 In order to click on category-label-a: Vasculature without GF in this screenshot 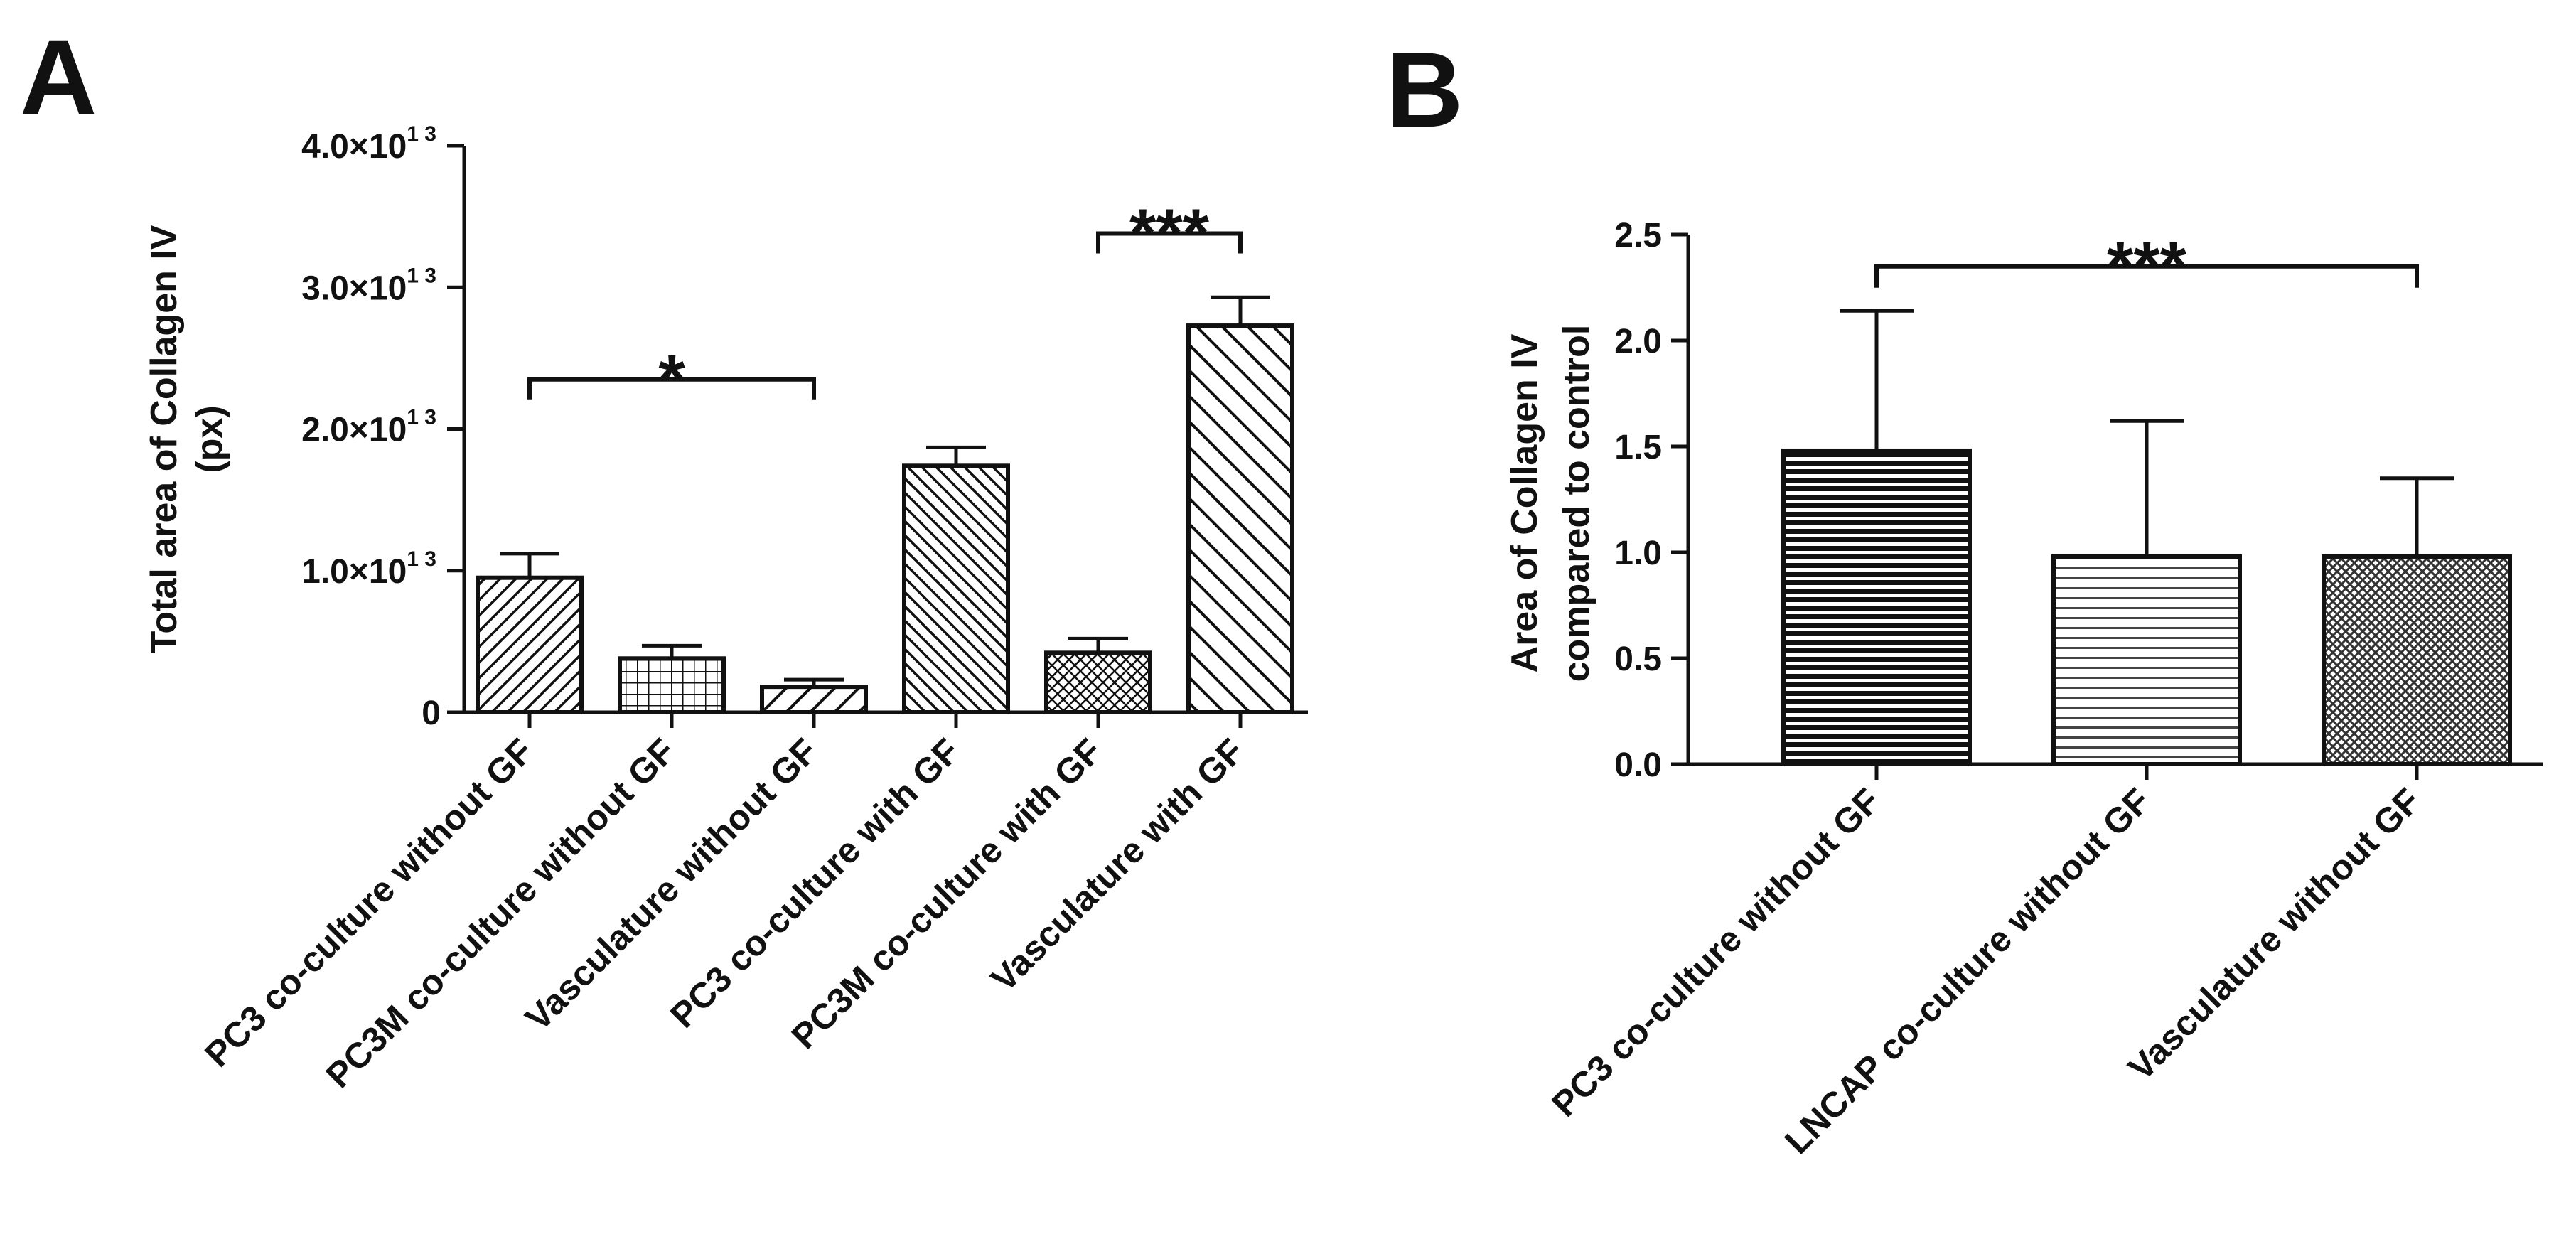, I will do `click(671, 885)`.